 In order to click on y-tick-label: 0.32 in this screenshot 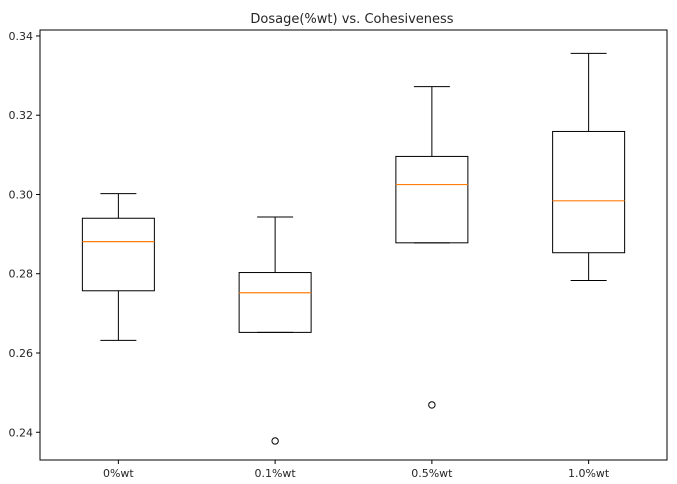, I will do `click(21, 115)`.